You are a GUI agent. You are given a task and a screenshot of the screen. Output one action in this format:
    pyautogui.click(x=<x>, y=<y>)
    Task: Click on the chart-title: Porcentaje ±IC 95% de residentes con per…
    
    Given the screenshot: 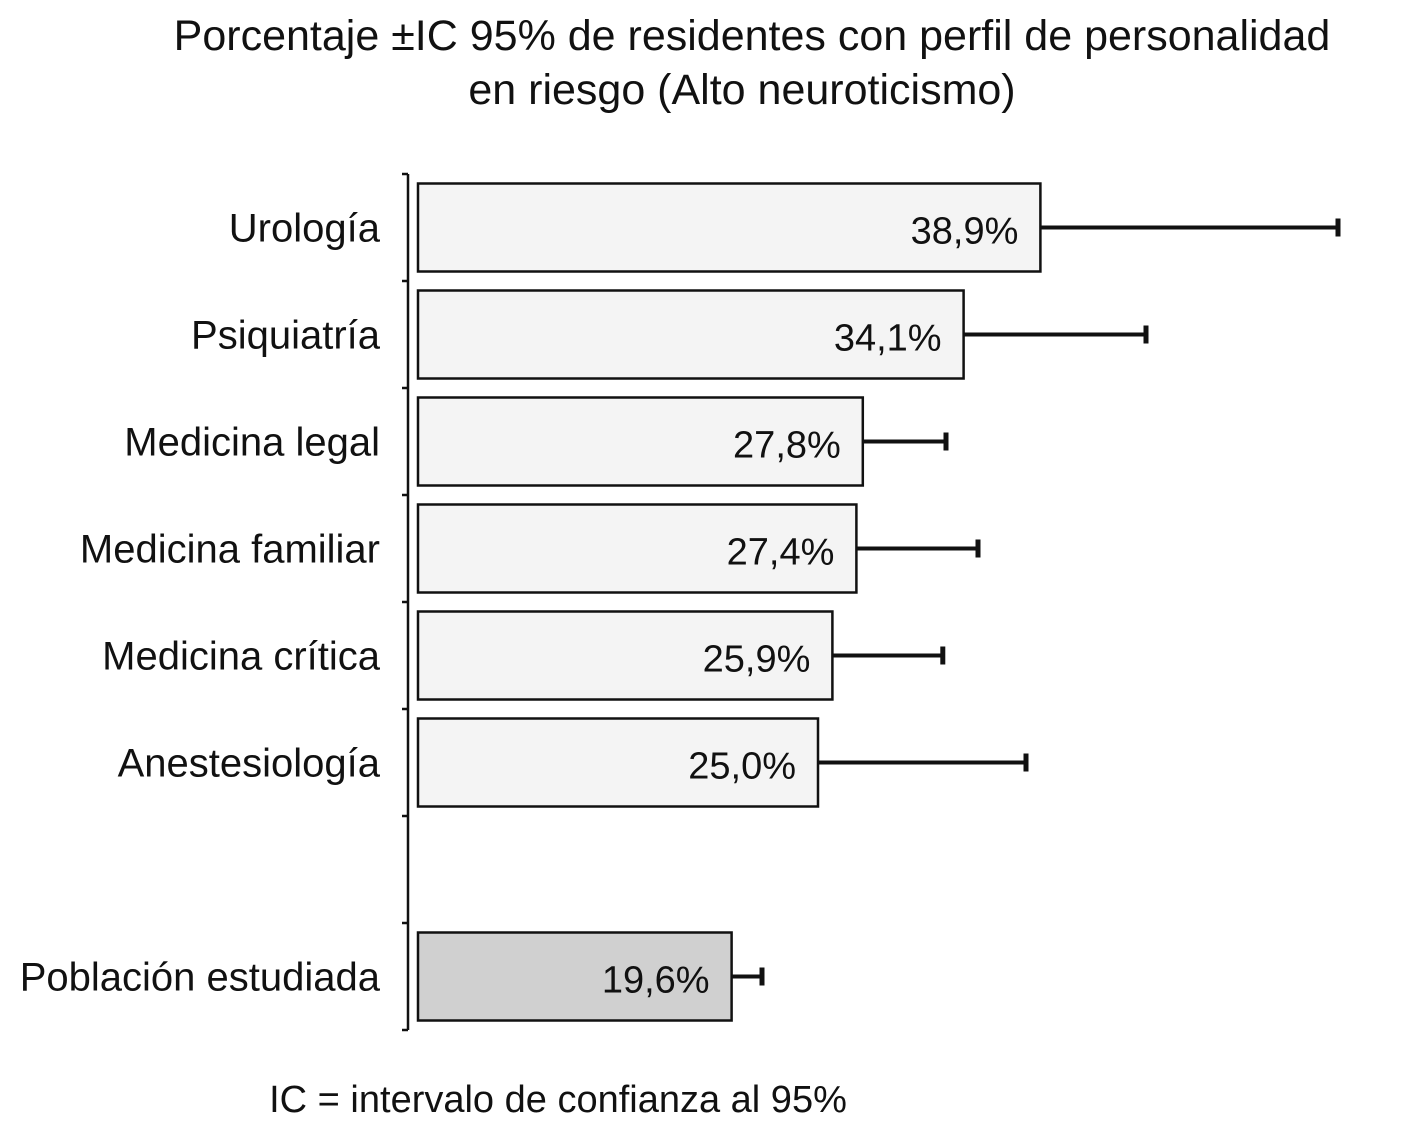 What is the action you would take?
    pyautogui.click(x=752, y=63)
    